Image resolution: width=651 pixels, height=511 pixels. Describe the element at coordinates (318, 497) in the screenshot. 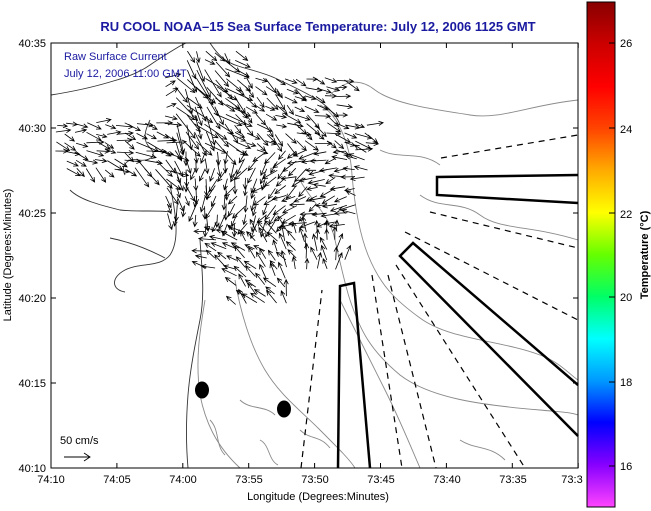

I see `x-axis-label: Longitude (Degrees:Minutes)` at that location.